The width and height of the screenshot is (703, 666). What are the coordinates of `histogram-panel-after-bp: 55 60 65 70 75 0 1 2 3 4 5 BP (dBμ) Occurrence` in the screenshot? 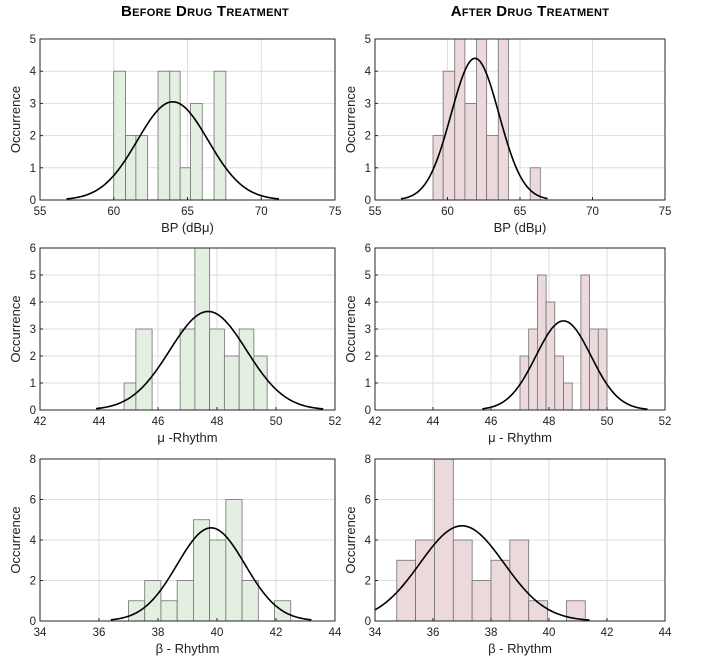 It's located at (507, 134).